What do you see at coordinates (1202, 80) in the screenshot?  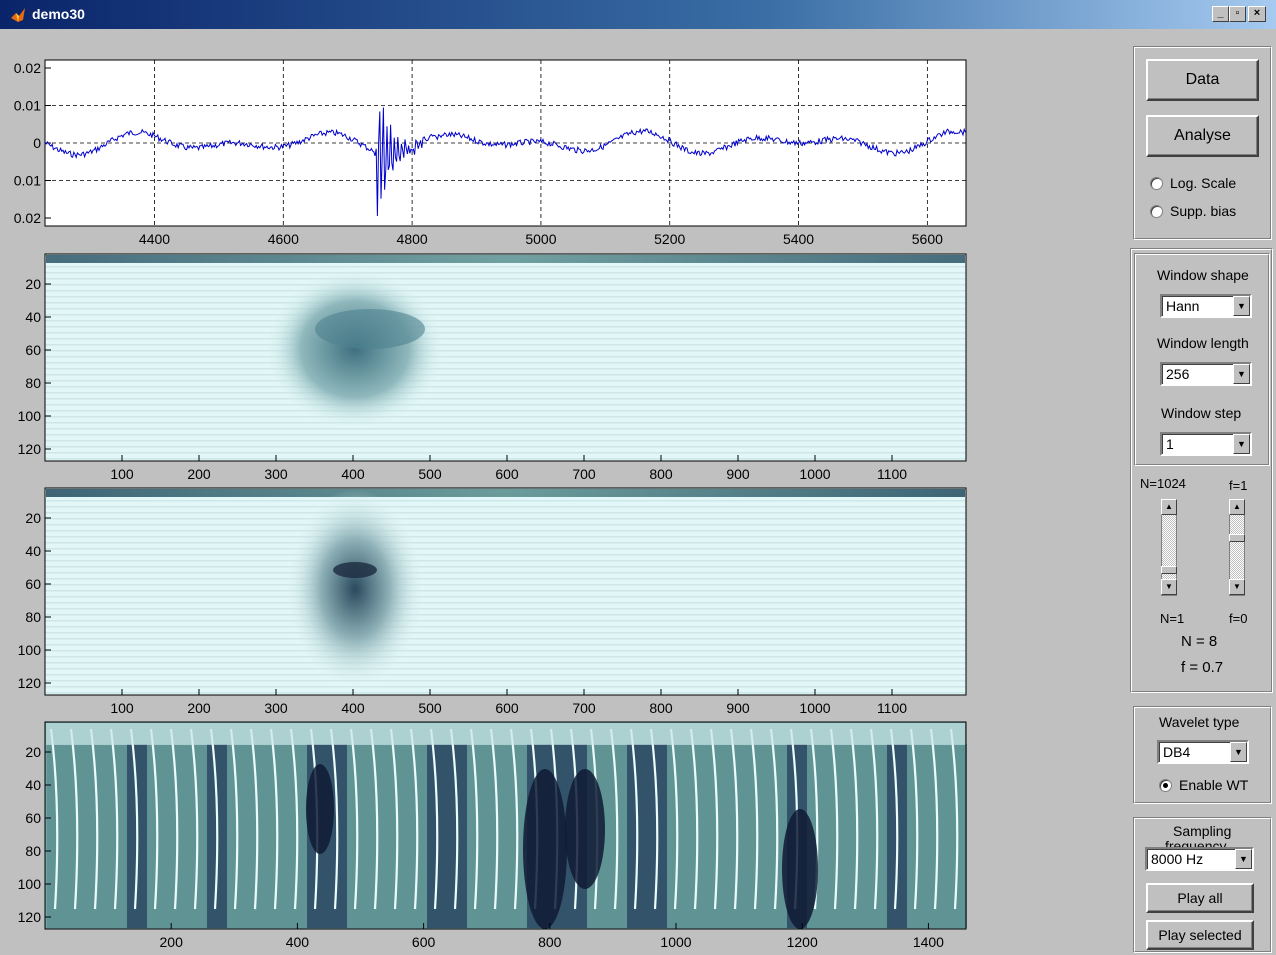 I see `data-button: Data` at bounding box center [1202, 80].